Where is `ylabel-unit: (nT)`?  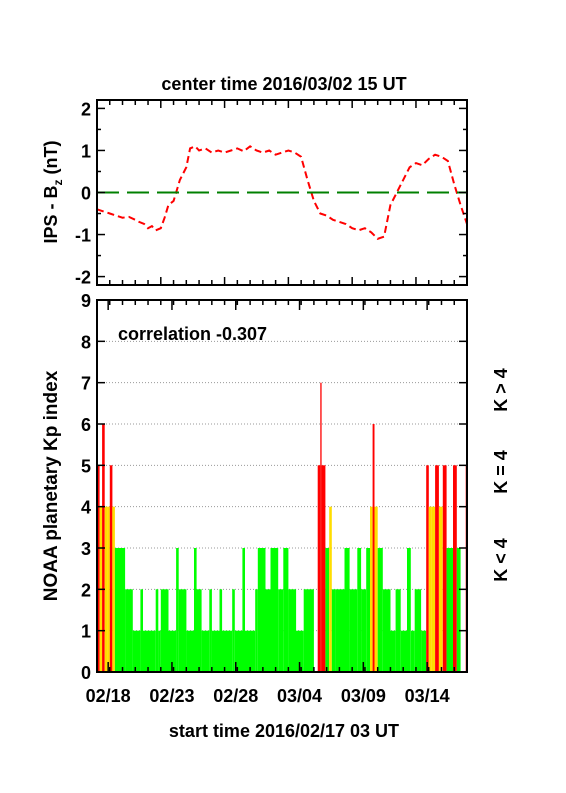
ylabel-unit: (nT) is located at coordinates (51, 159).